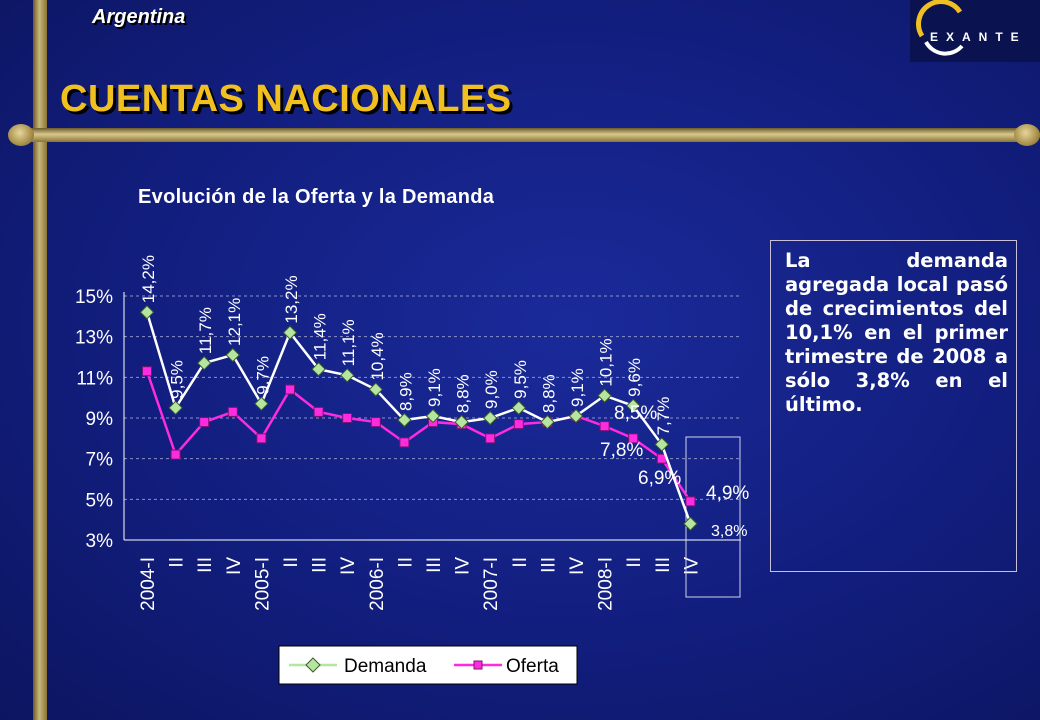  Describe the element at coordinates (100, 460) in the screenshot. I see `y-tick-label: 7%` at that location.